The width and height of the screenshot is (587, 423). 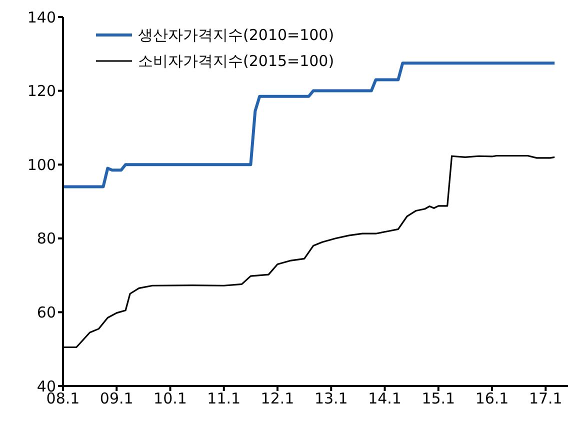 I want to click on y-tick-label: 120, so click(x=41, y=91).